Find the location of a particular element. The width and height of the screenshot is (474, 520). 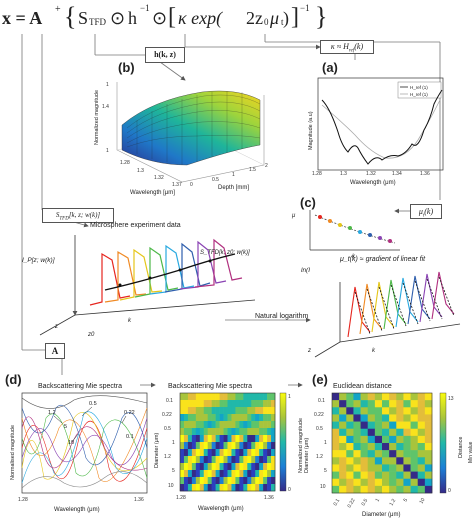

c-gradient-label: μ_t(k) ≈ gradient of linear fit is located at coordinates (383, 259).